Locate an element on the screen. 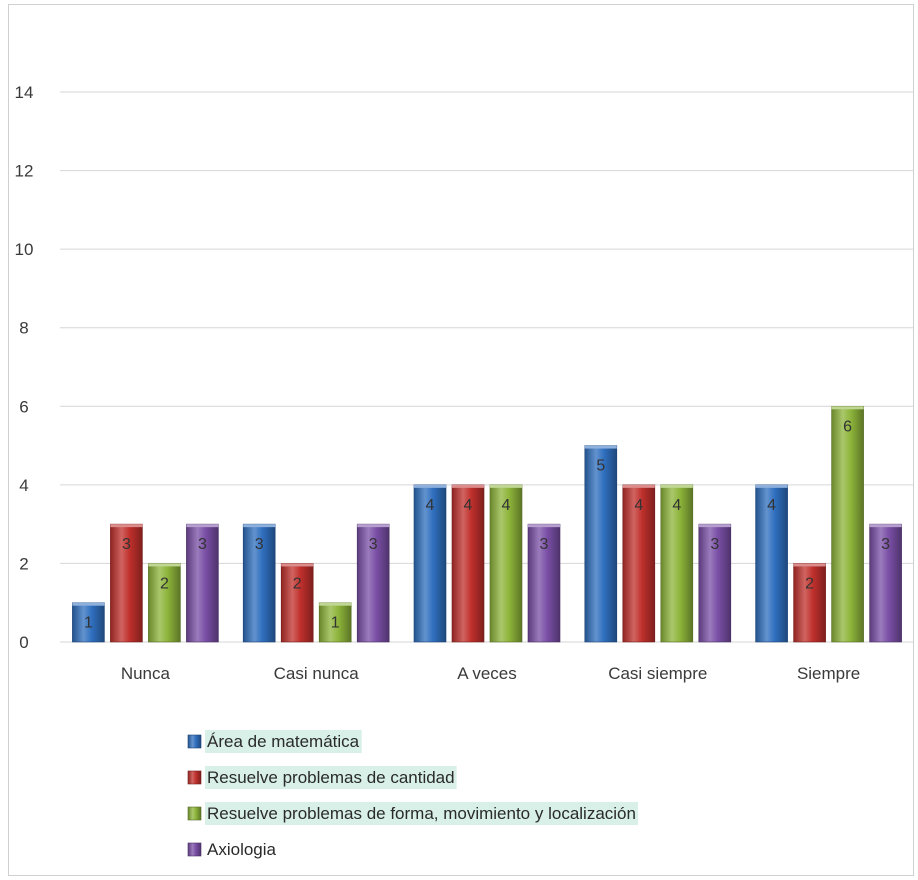  legend-item: Área de matemática is located at coordinates (274, 741).